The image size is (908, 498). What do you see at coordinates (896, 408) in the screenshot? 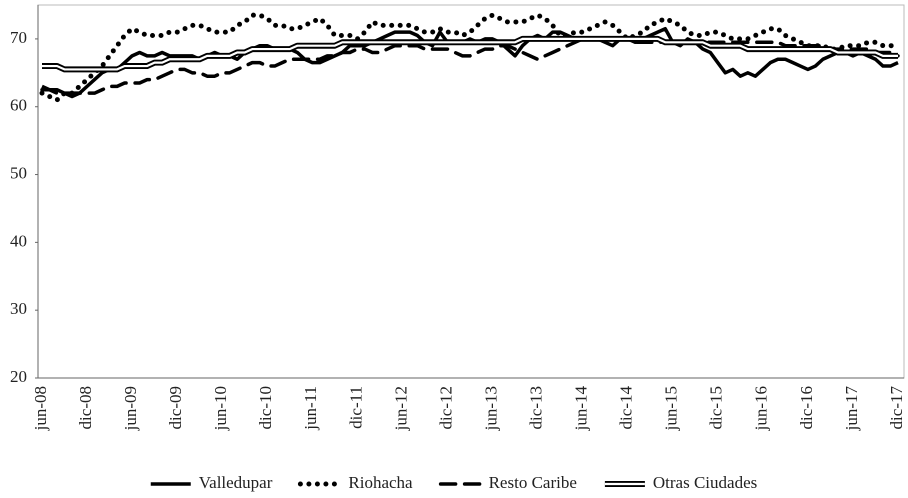
I see `x-tick-label: dic-17` at bounding box center [896, 408].